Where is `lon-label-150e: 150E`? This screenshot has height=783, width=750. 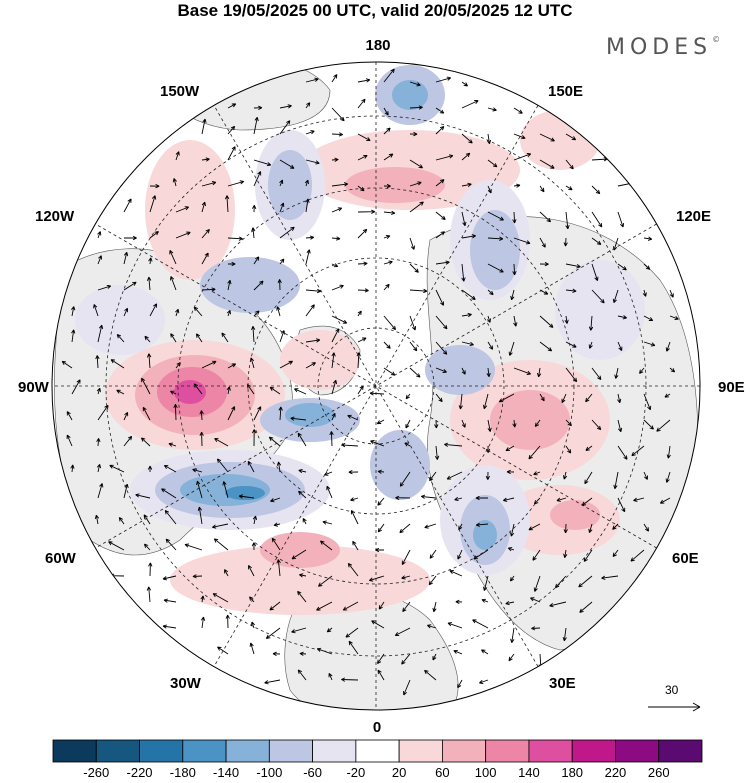
lon-label-150e: 150E is located at coordinates (565, 91).